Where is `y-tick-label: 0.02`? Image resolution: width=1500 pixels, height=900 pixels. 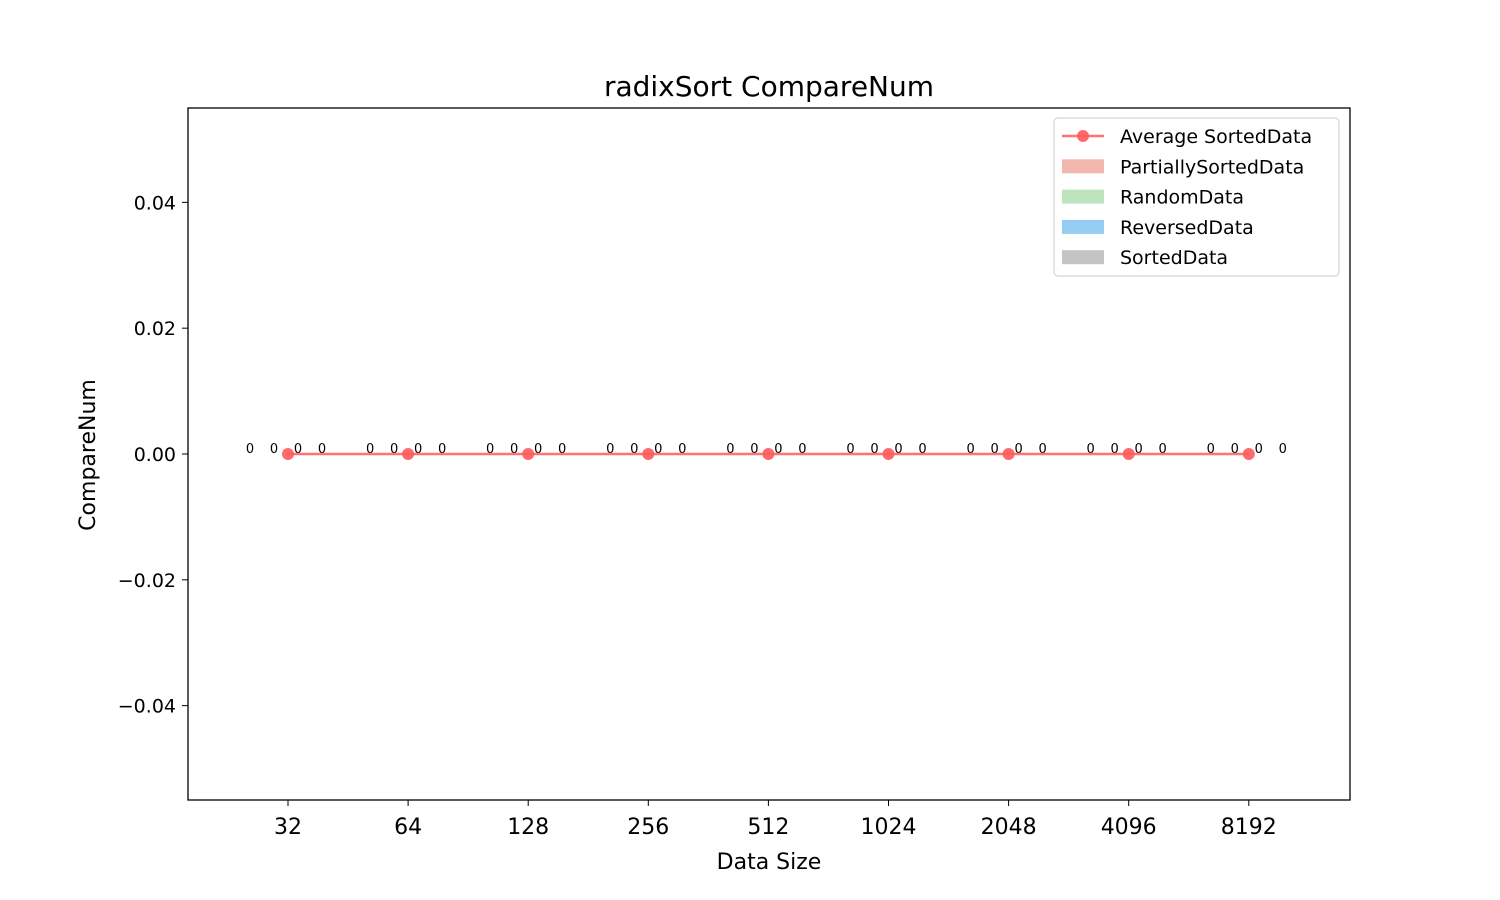
y-tick-label: 0.02 is located at coordinates (155, 329).